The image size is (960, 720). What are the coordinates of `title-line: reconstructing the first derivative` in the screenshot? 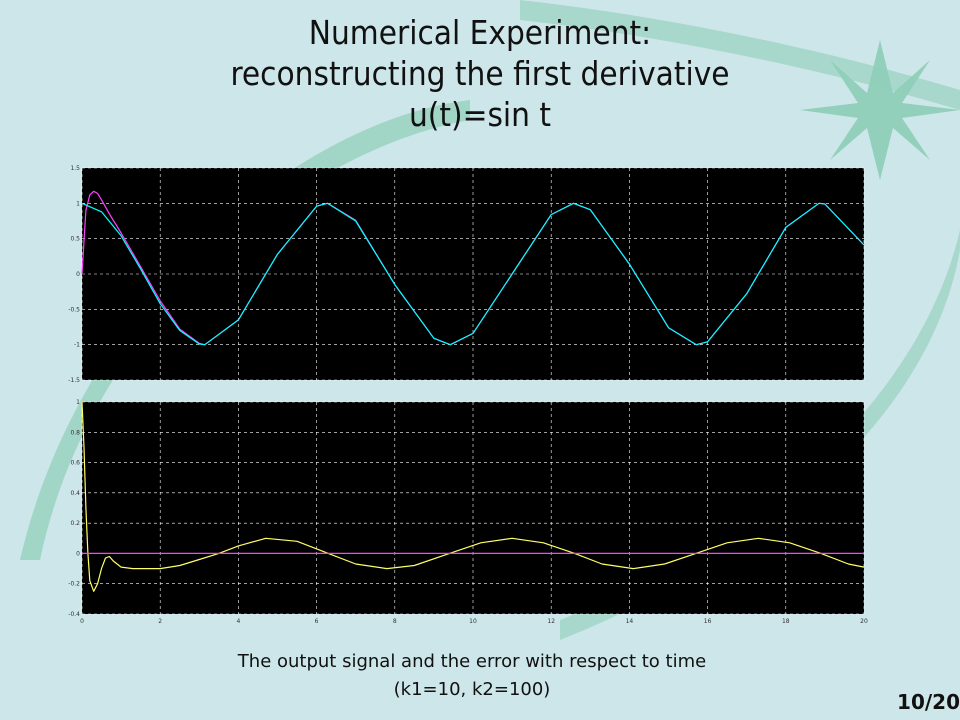 It's located at (480, 73).